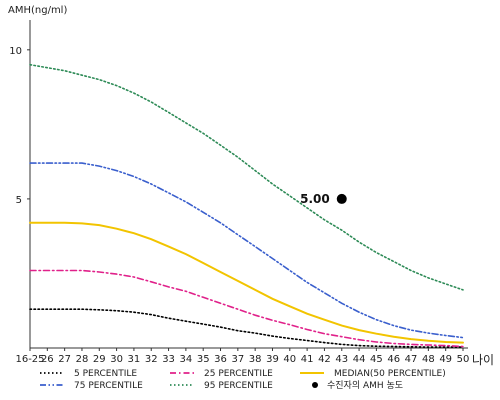 The width and height of the screenshot is (500, 400). What do you see at coordinates (82, 359) in the screenshot?
I see `x-tick-label: 28` at bounding box center [82, 359].